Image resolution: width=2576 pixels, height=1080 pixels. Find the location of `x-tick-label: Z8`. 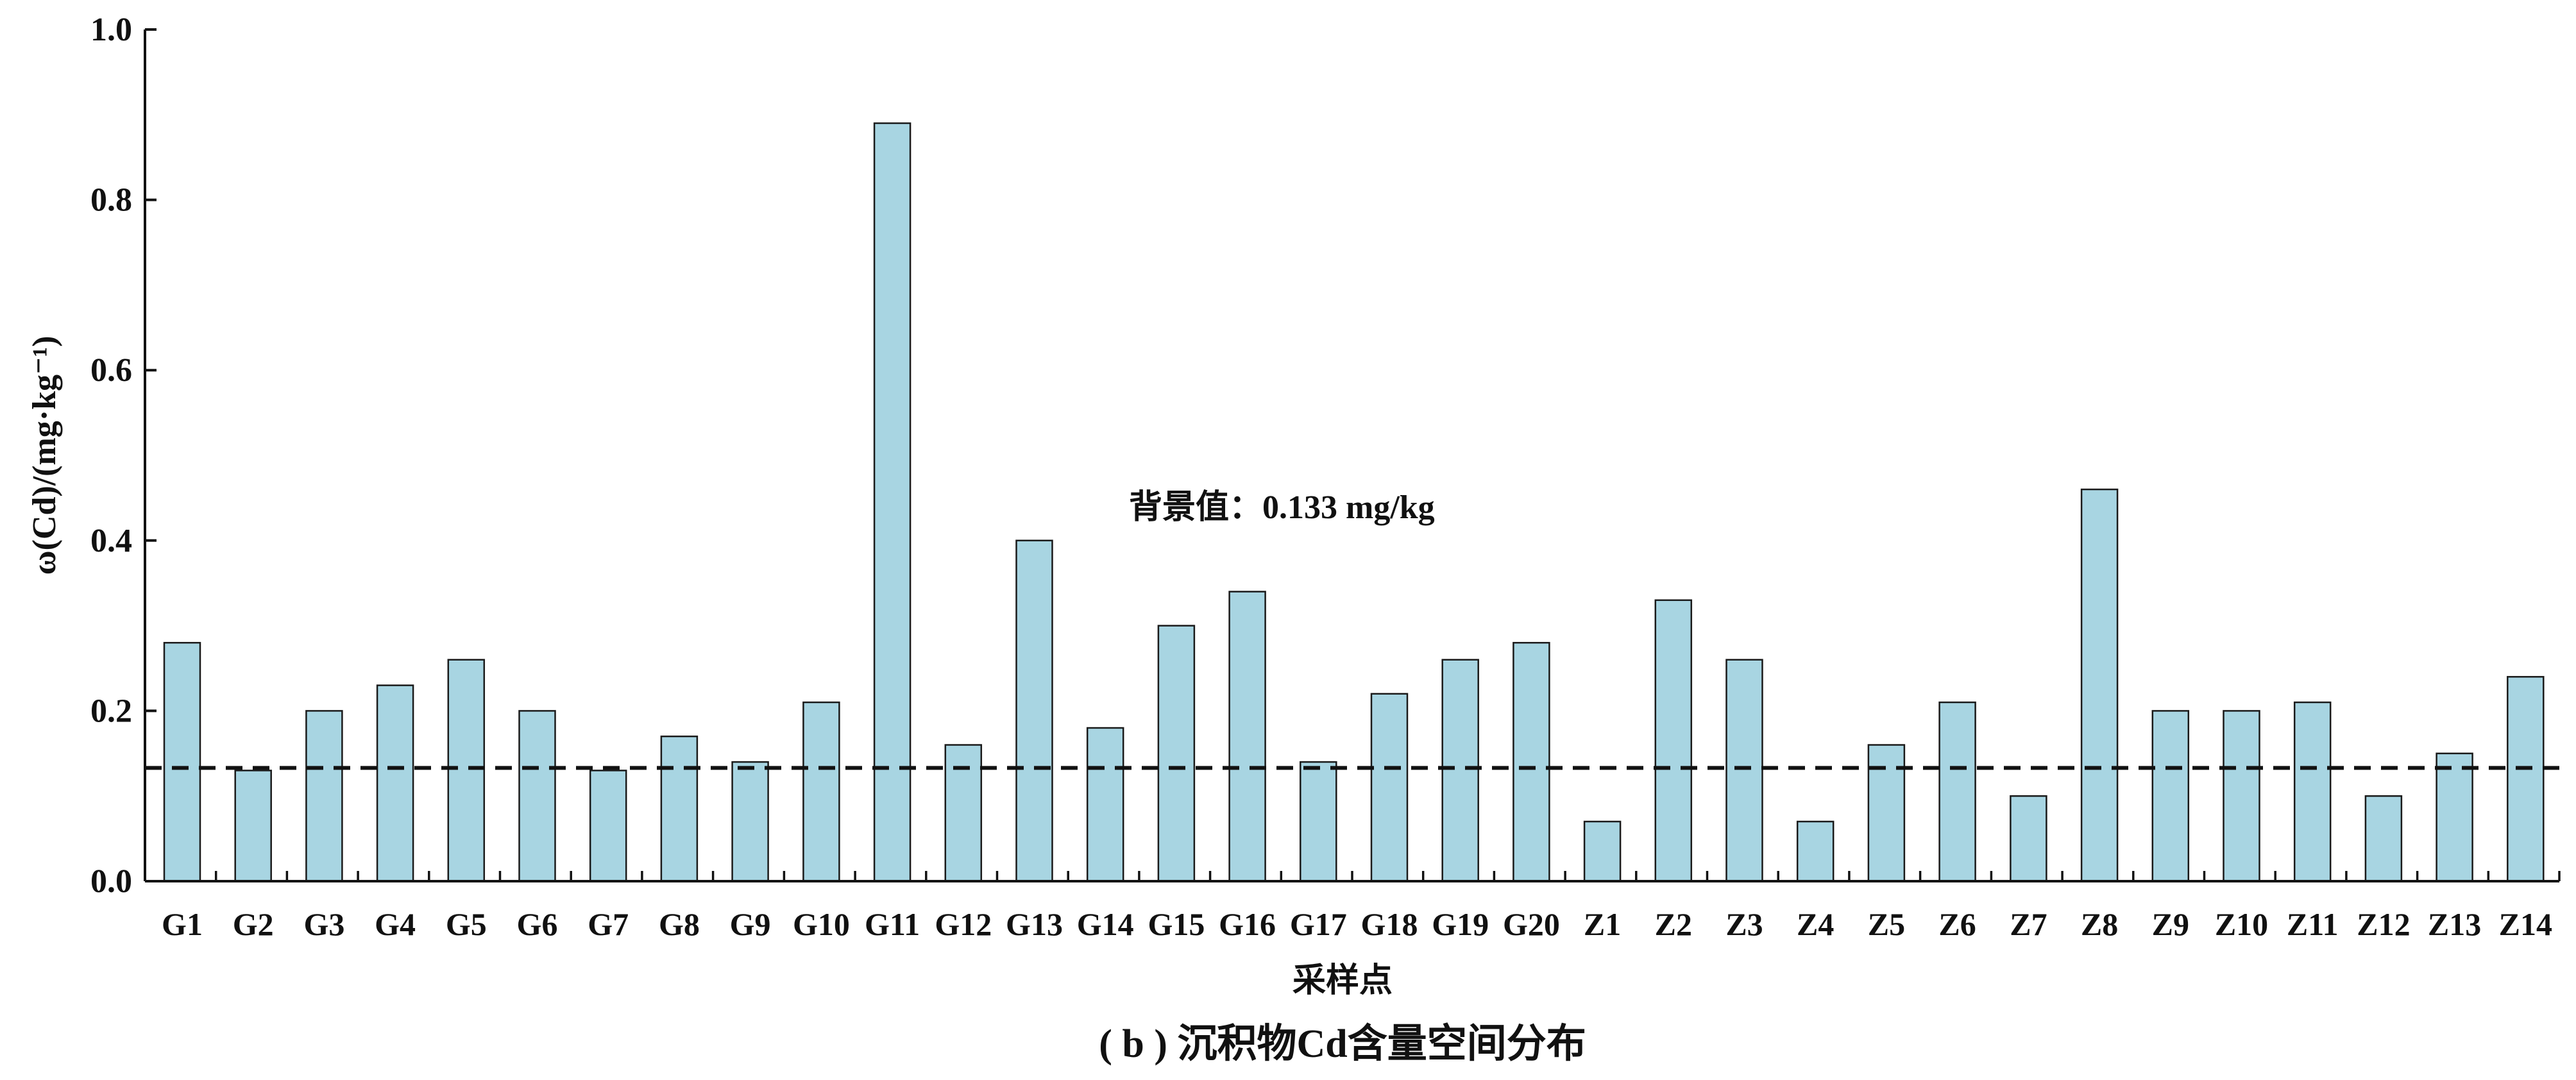

x-tick-label: Z8 is located at coordinates (2099, 924).